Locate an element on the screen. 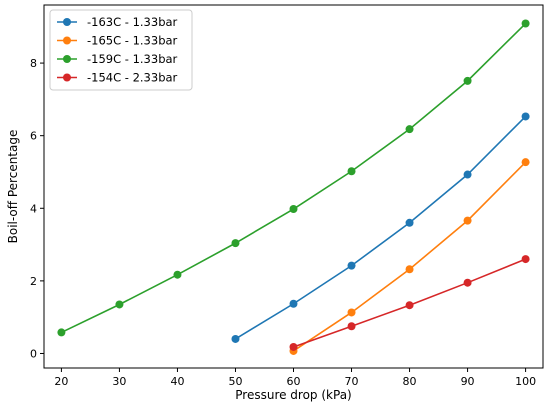  y-tick-label: 6 is located at coordinates (33, 136).